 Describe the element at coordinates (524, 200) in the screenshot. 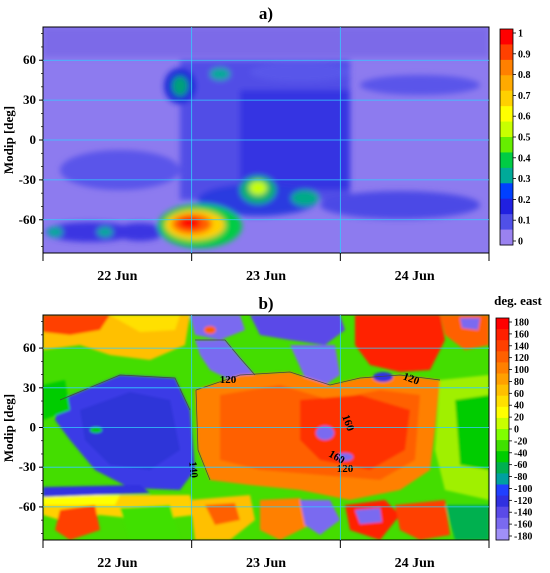

I see `panel-a-colorbar-label: 0.2` at that location.